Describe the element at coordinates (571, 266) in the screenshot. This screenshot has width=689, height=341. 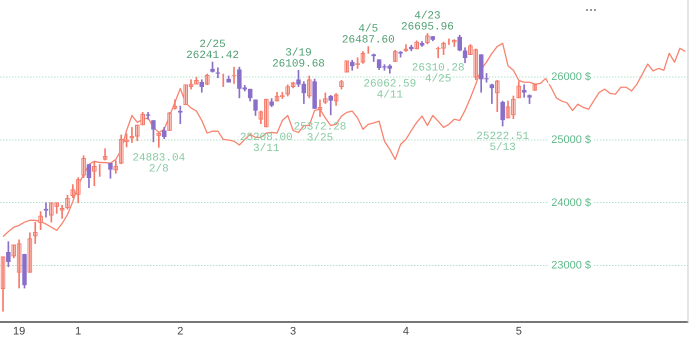
I see `y-tick-label: 23000 $` at that location.